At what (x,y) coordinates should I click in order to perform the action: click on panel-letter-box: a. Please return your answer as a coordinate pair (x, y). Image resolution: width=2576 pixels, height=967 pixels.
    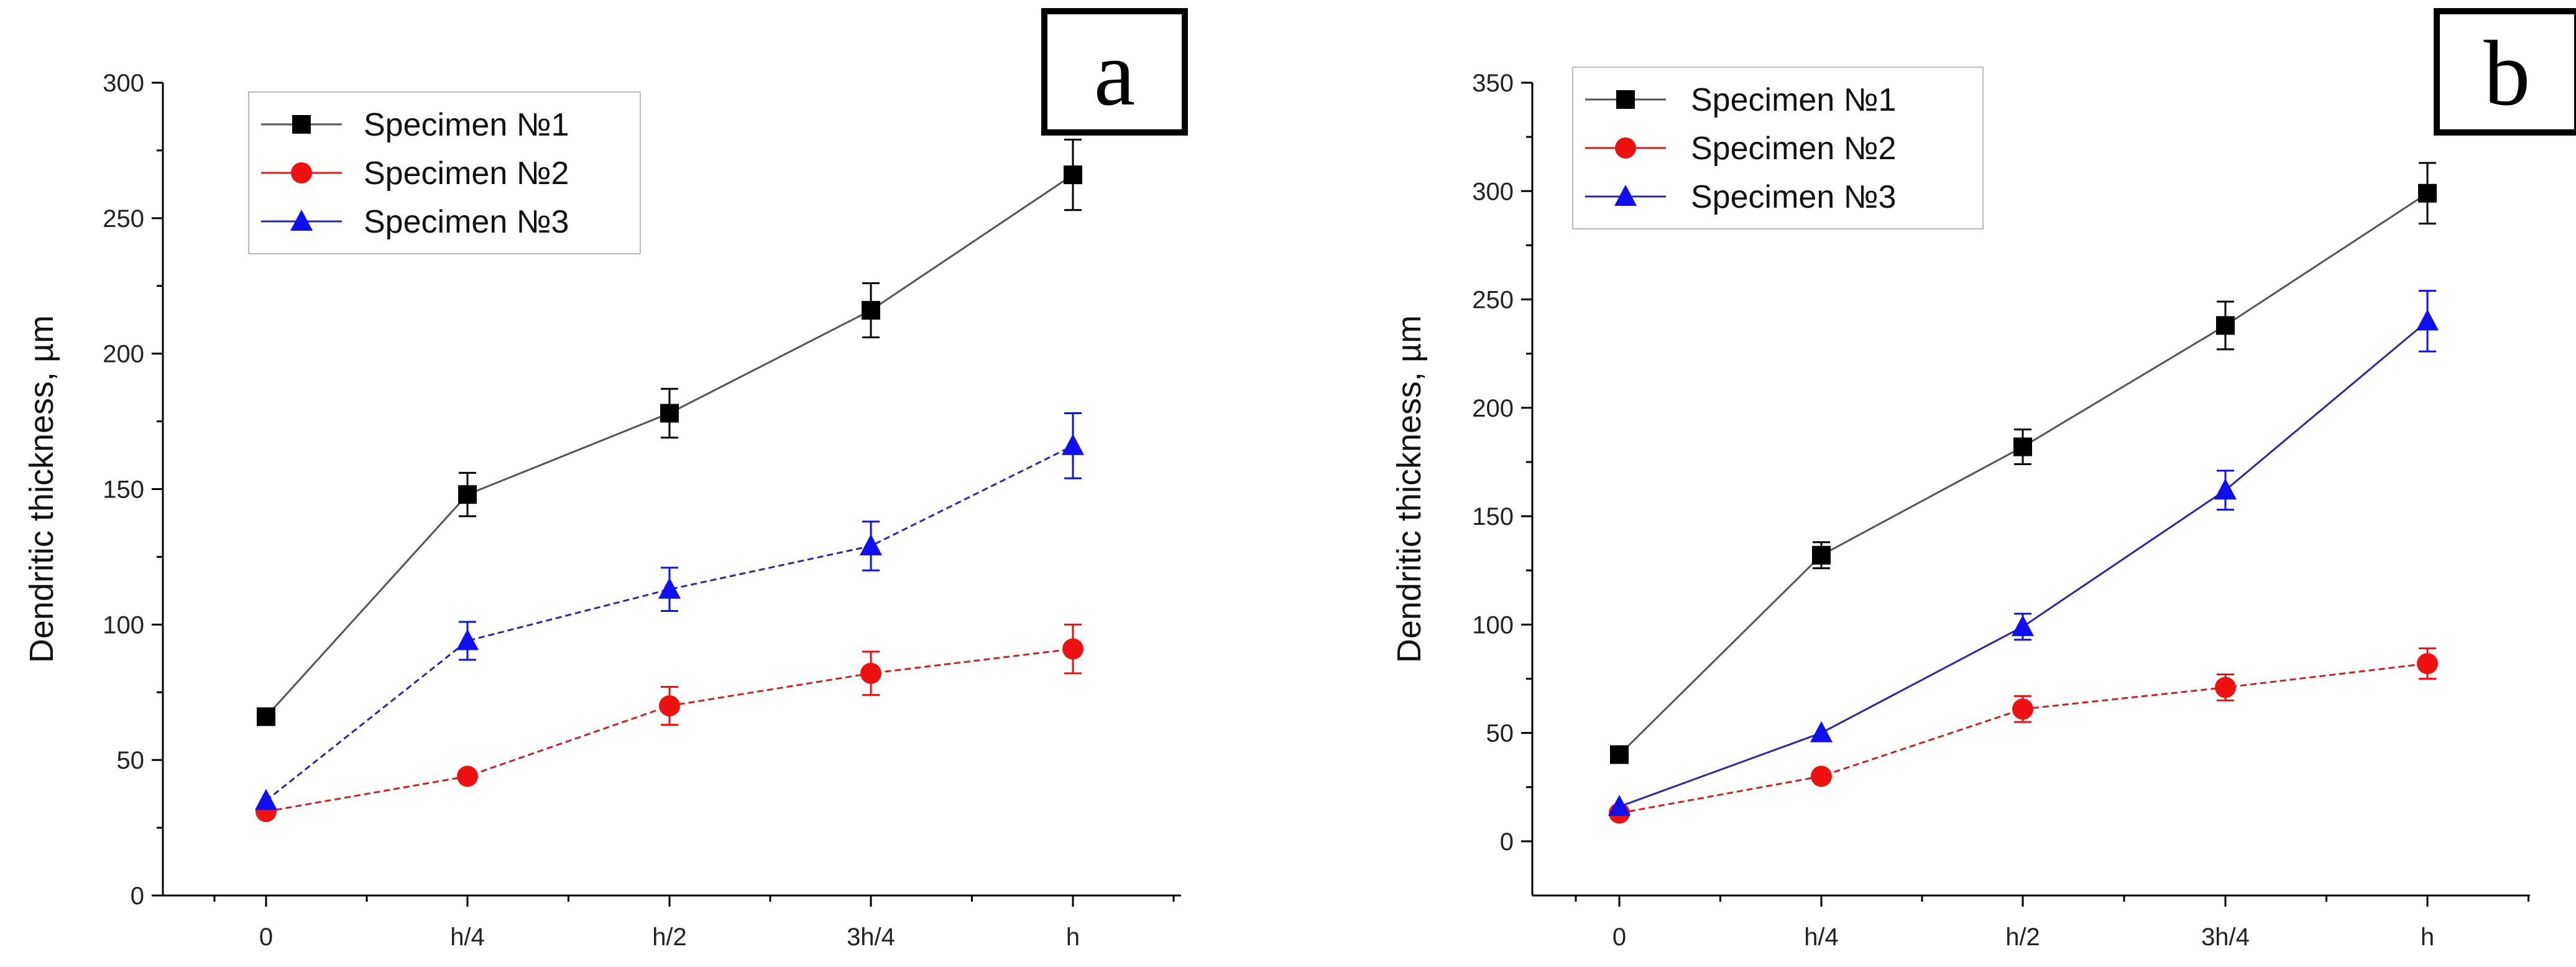
    Looking at the image, I should click on (1114, 72).